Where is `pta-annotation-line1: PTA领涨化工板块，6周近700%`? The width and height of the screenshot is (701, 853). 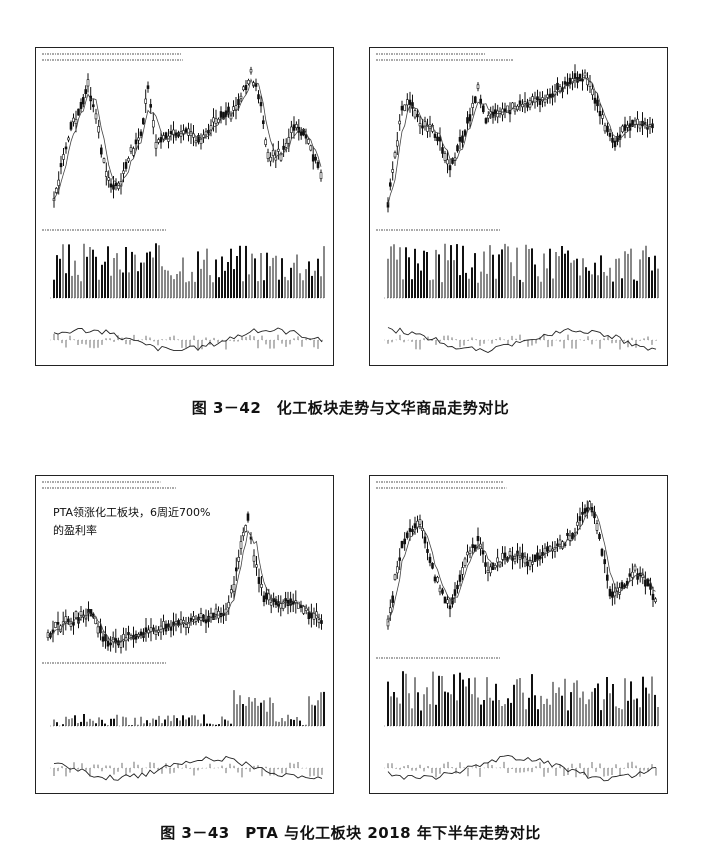 pta-annotation-line1: PTA领涨化工板块，6周近700% is located at coordinates (132, 512).